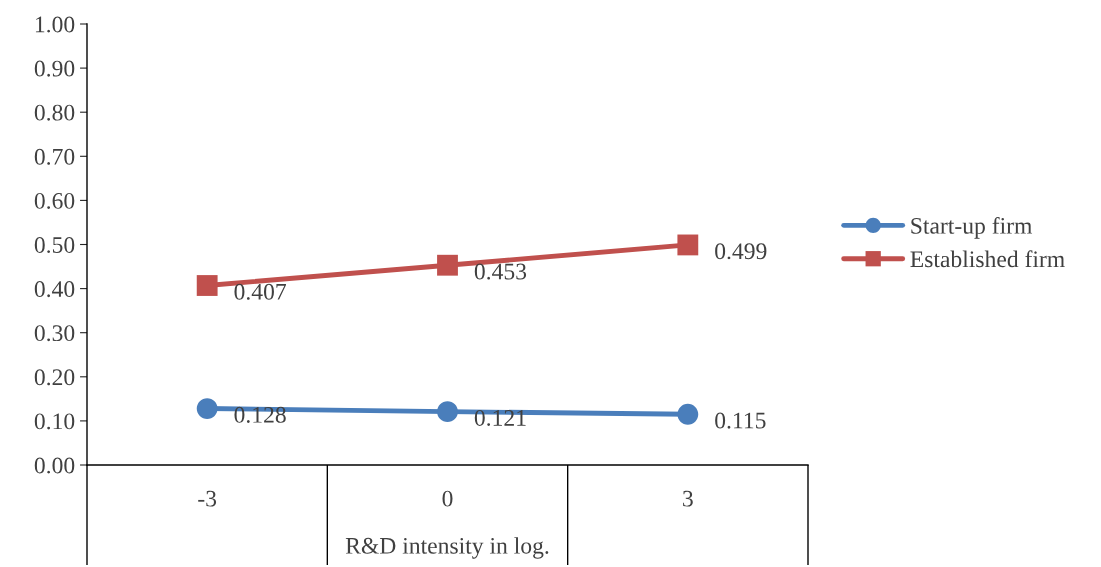 This screenshot has width=1101, height=567. I want to click on x-tick-label: -3, so click(207, 498).